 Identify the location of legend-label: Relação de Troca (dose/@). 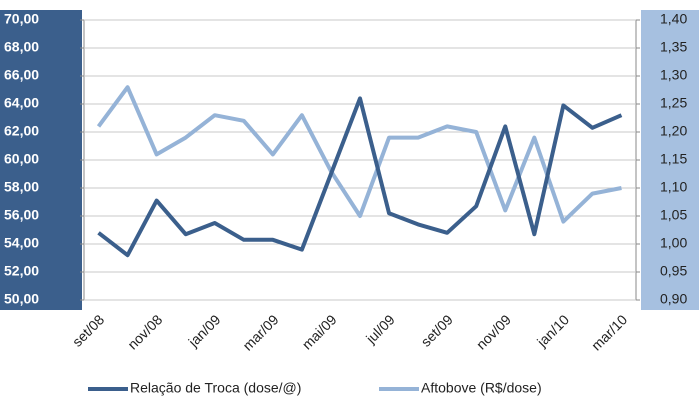
(215, 388).